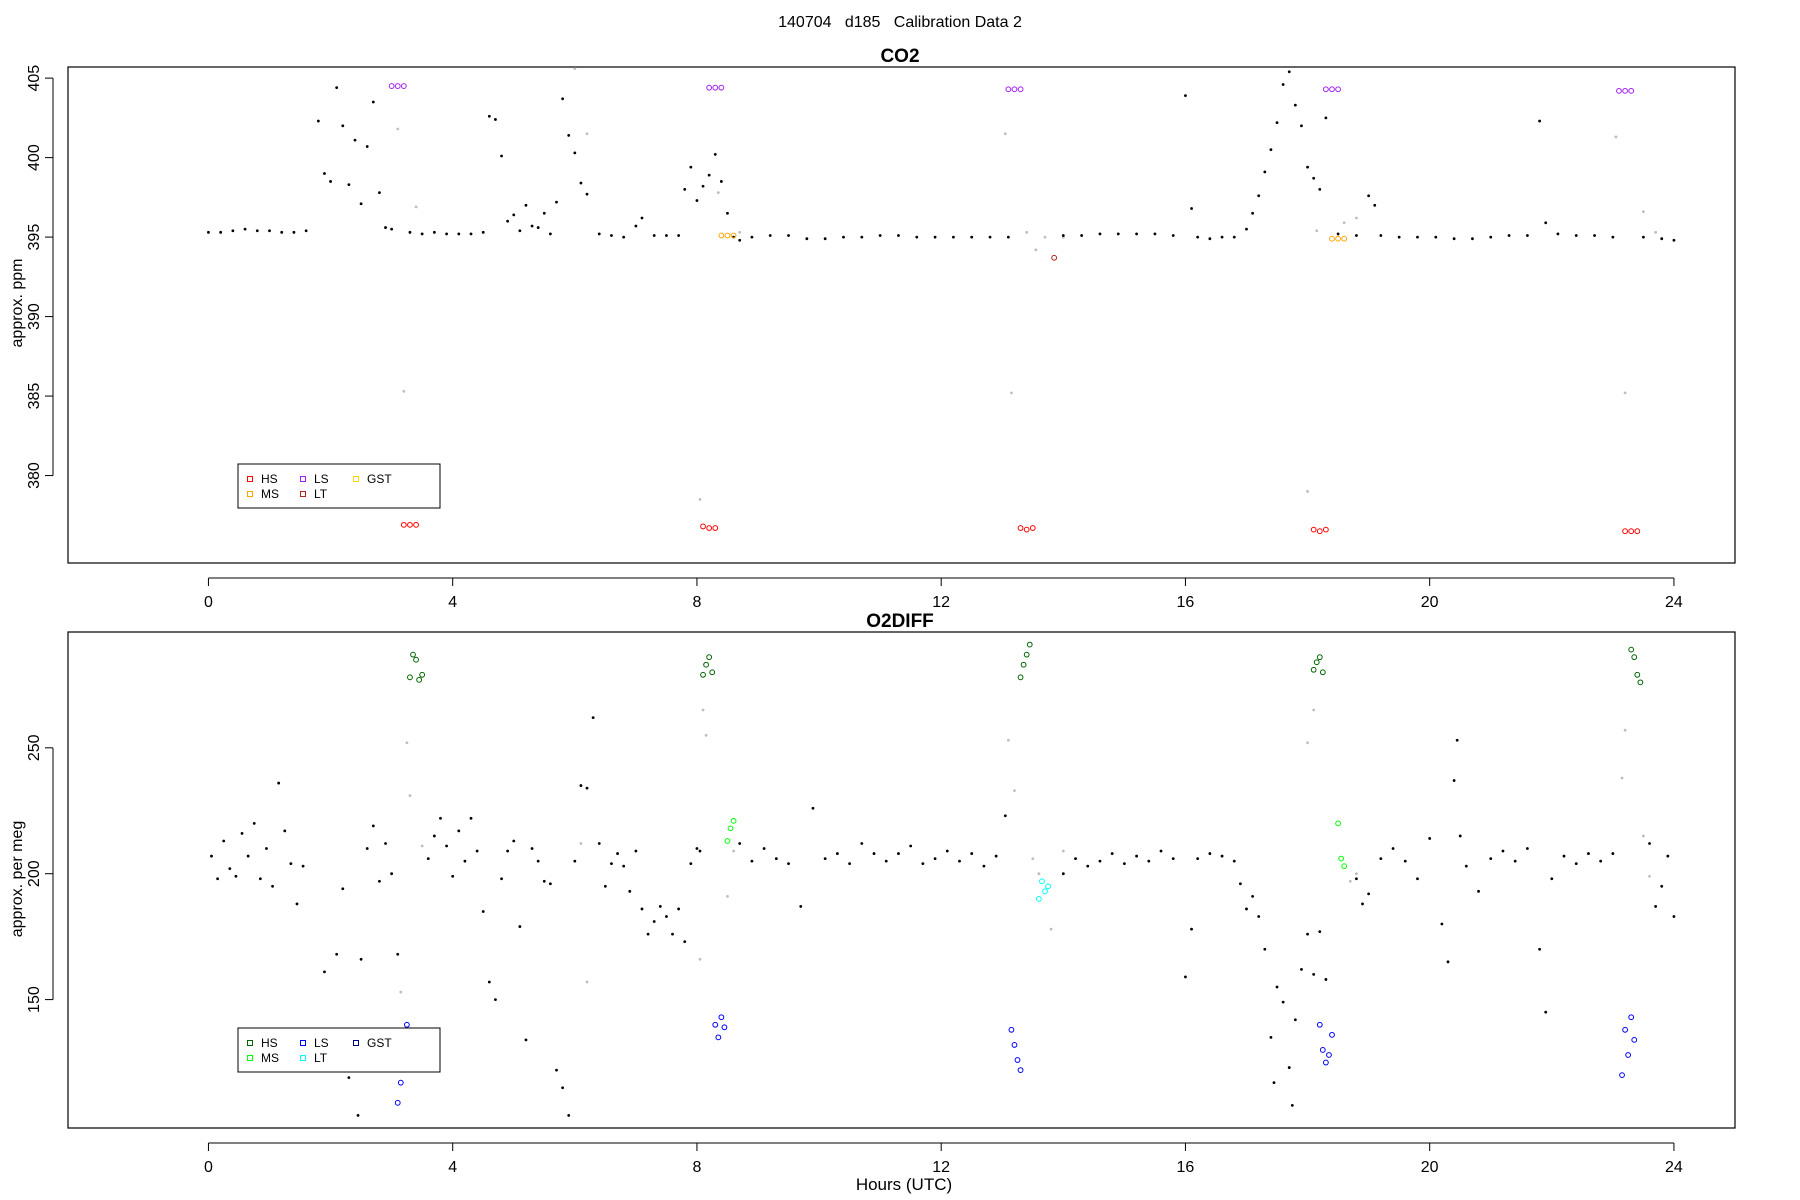  Describe the element at coordinates (34, 396) in the screenshot. I see `co2-y-tick-label: 385` at that location.